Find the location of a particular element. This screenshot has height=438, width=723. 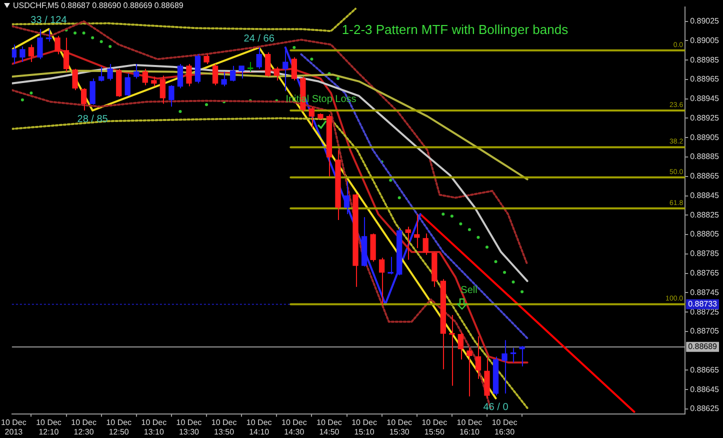

x-tick-label: 10 Dec 14:10 is located at coordinates (259, 427).